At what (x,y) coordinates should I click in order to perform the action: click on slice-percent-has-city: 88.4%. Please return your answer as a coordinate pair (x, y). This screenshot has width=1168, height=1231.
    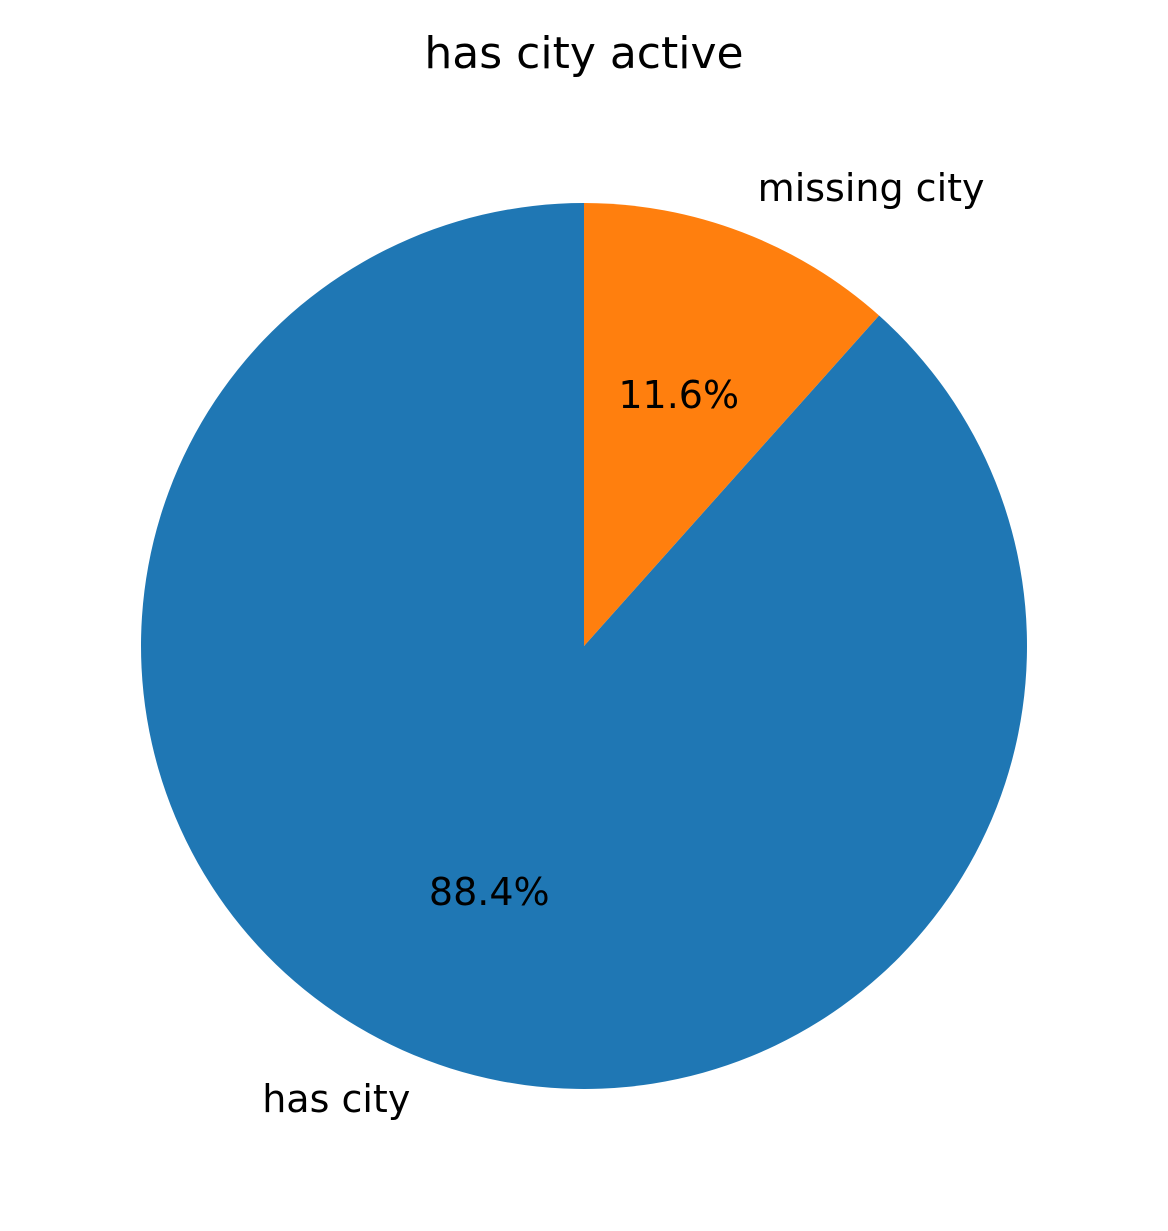
    Looking at the image, I should click on (489, 892).